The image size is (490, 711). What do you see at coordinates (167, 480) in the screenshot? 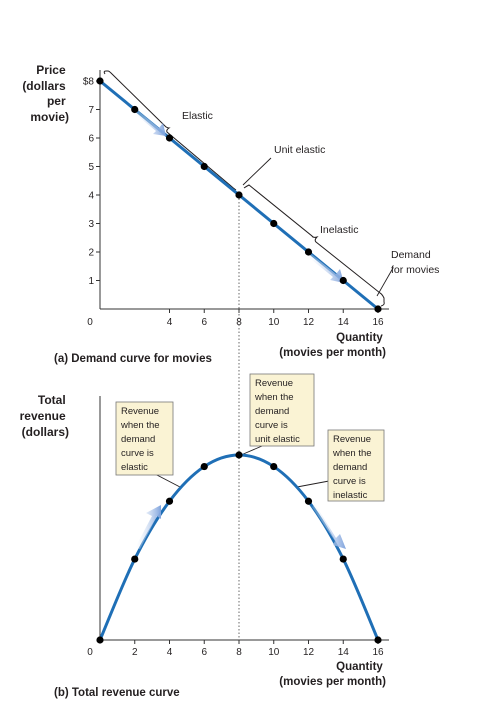
I see `elastic-box-pointer` at bounding box center [167, 480].